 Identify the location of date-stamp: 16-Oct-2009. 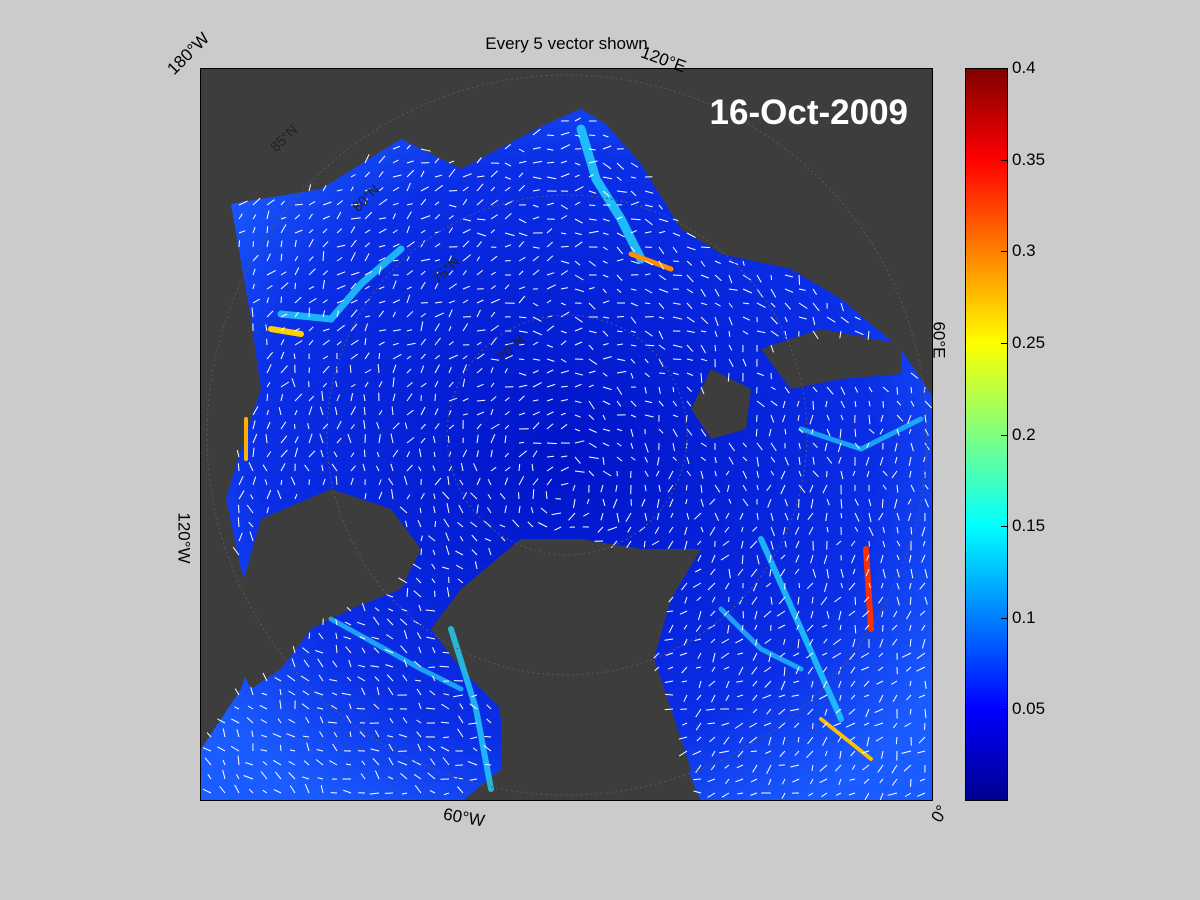
(808, 112).